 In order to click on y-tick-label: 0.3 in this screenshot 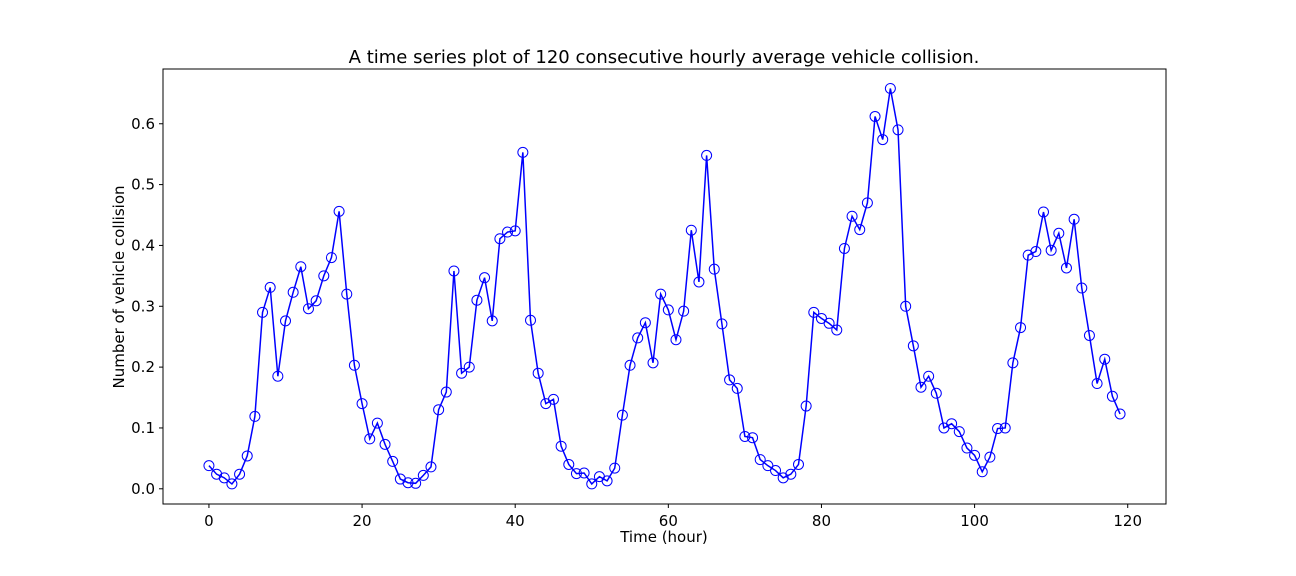, I will do `click(143, 306)`.